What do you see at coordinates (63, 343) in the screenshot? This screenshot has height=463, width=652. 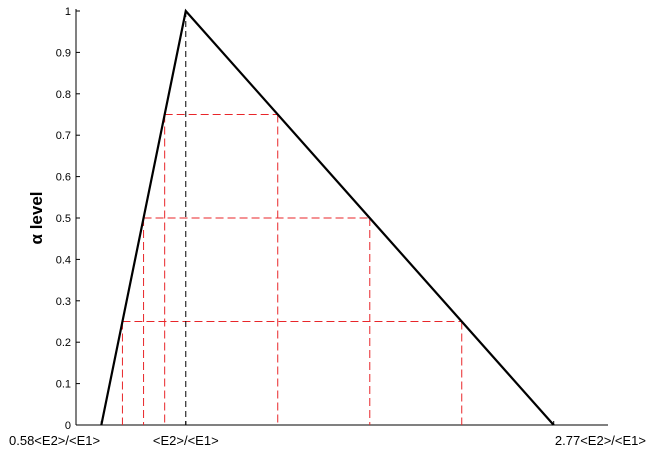 I see `y-tick-label: 0.2` at bounding box center [63, 343].